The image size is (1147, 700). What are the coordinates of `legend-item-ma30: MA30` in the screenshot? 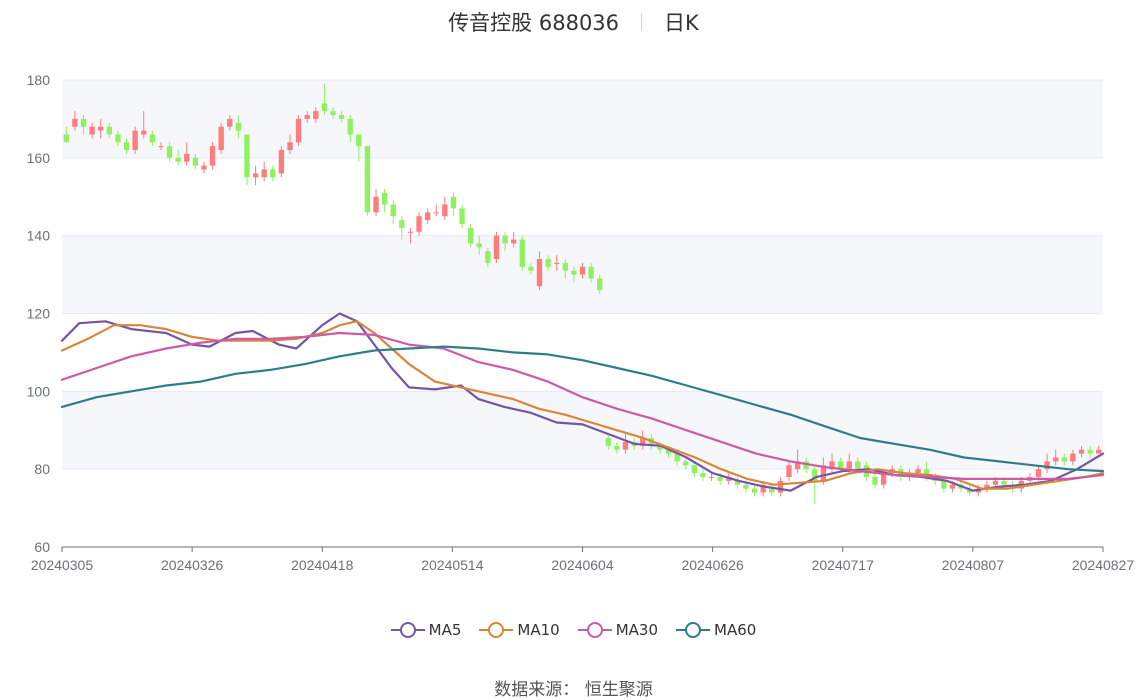 It's located at (618, 630).